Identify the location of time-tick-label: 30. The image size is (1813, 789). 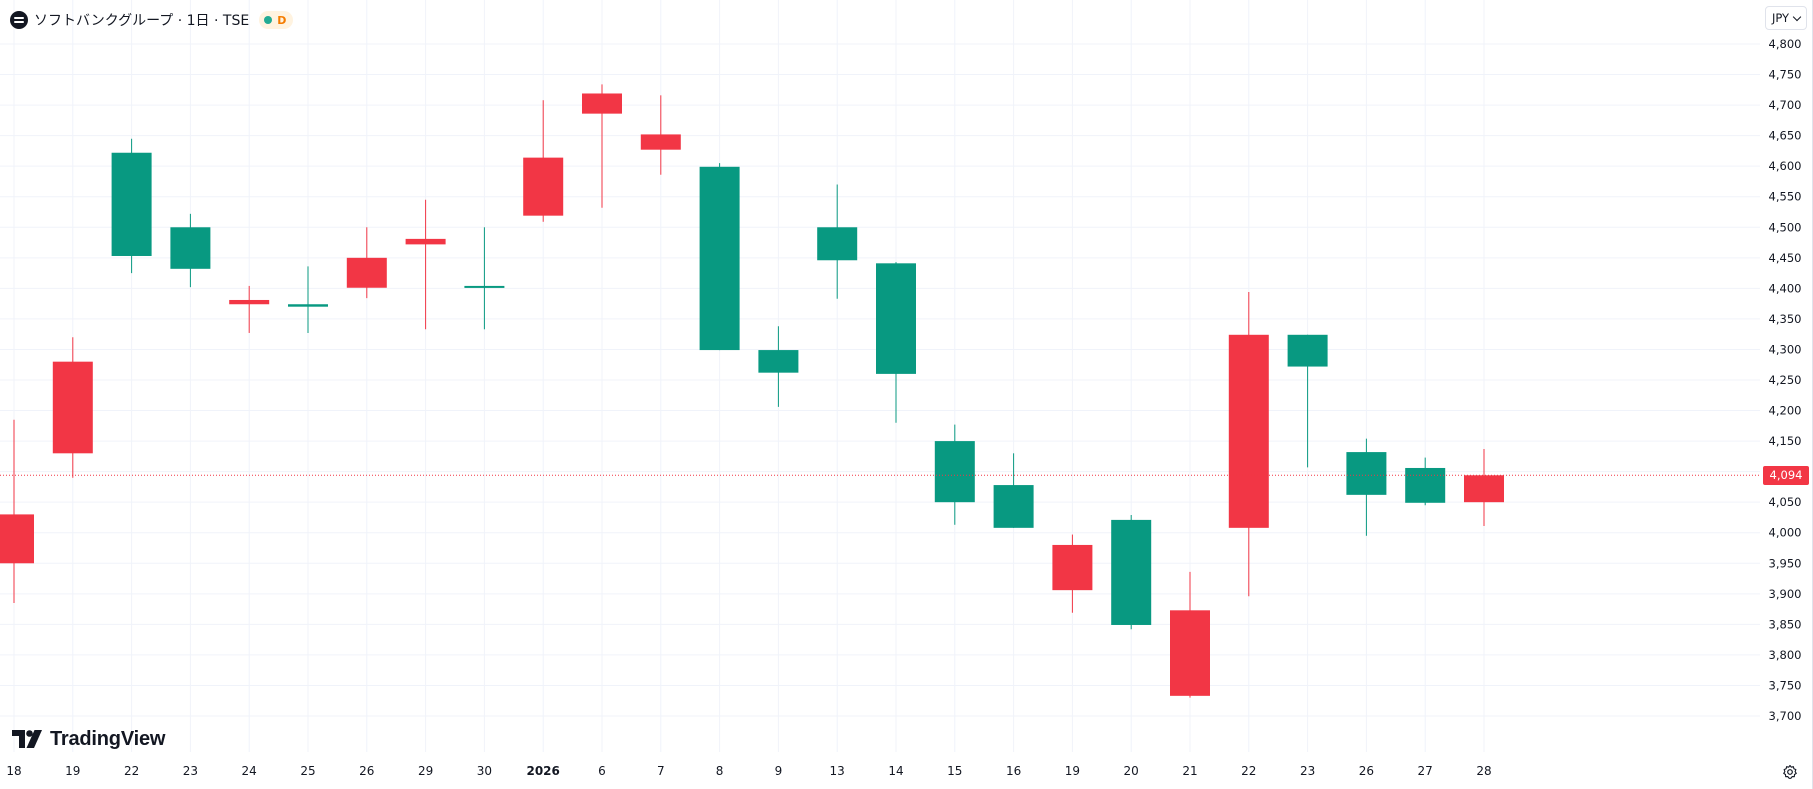
(484, 771).